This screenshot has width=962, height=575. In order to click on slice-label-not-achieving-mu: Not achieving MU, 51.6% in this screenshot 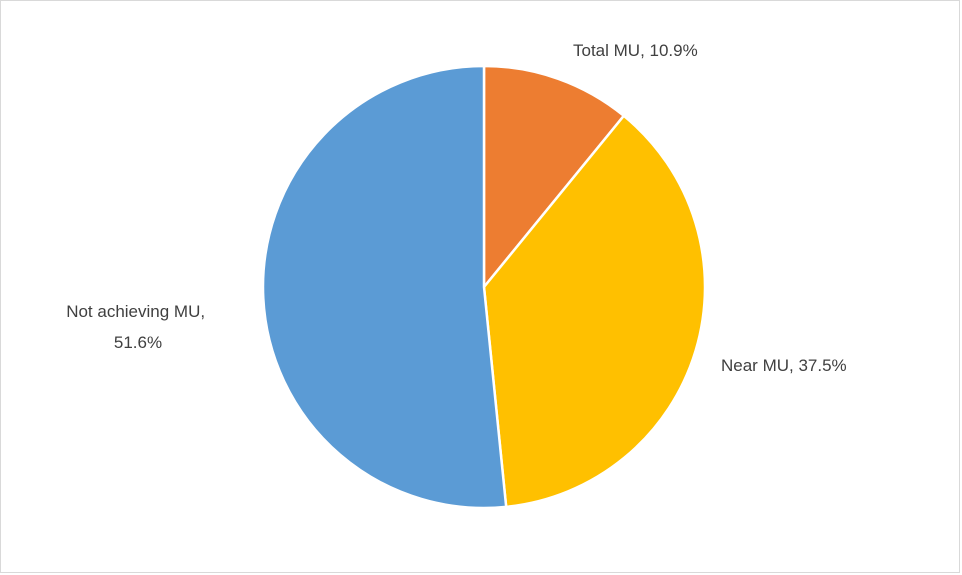, I will do `click(138, 327)`.